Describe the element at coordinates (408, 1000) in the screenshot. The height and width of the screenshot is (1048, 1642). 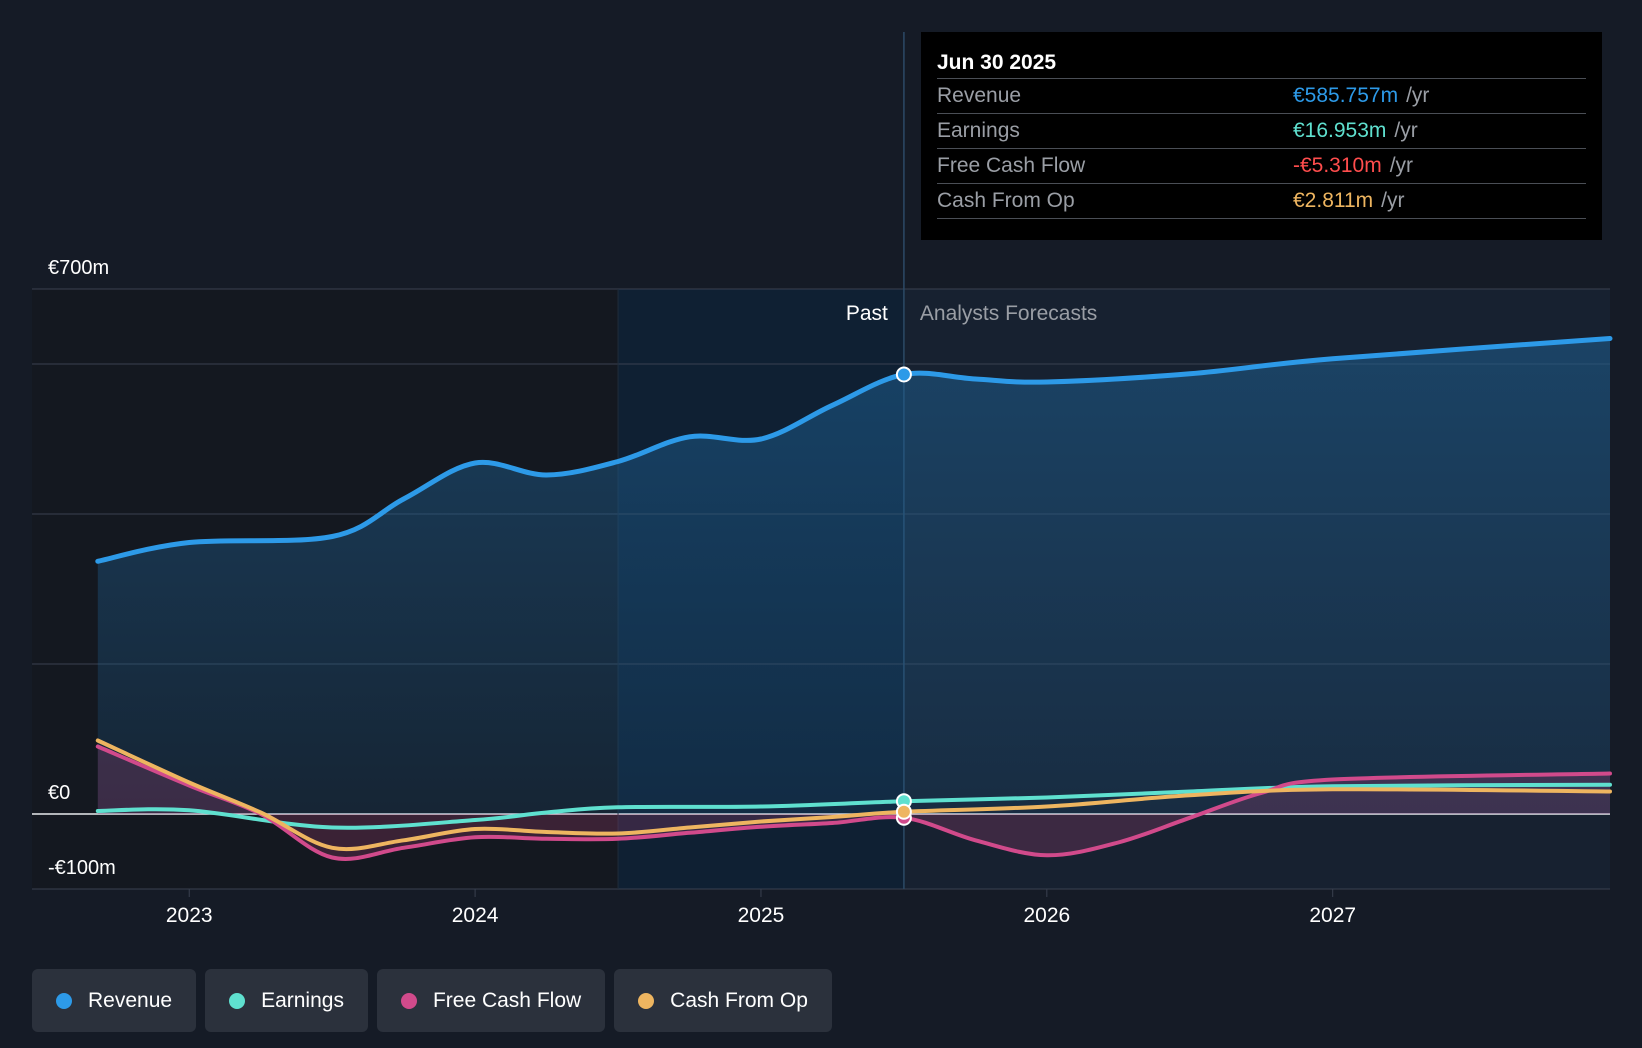
I see `fcf-dot-icon` at that location.